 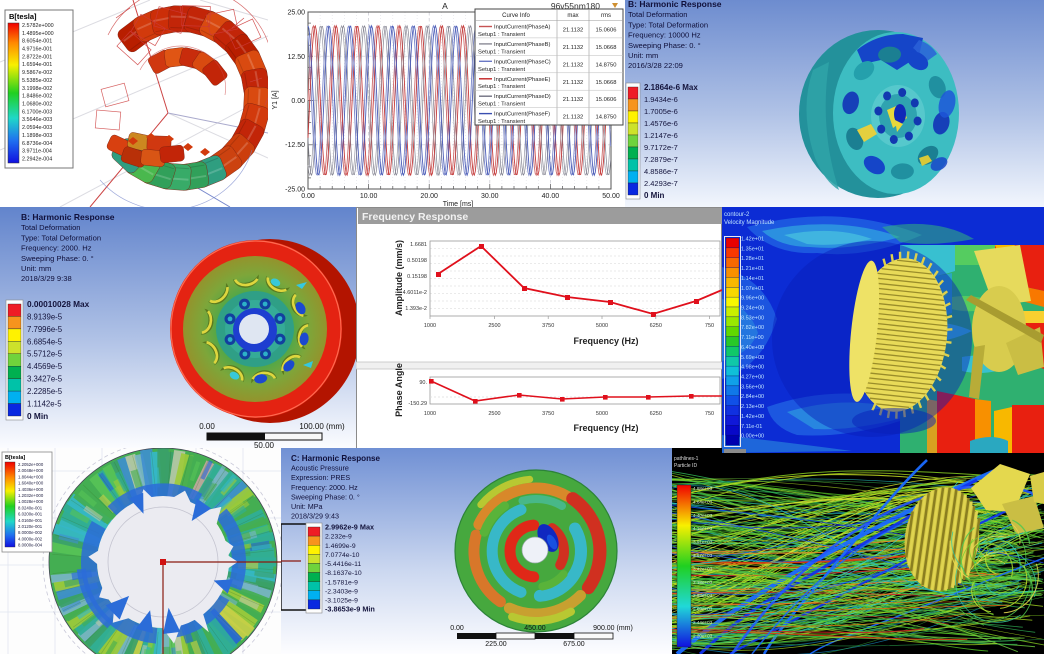 I want to click on svg-text: 1.8044e+000, so click(x=31, y=476).